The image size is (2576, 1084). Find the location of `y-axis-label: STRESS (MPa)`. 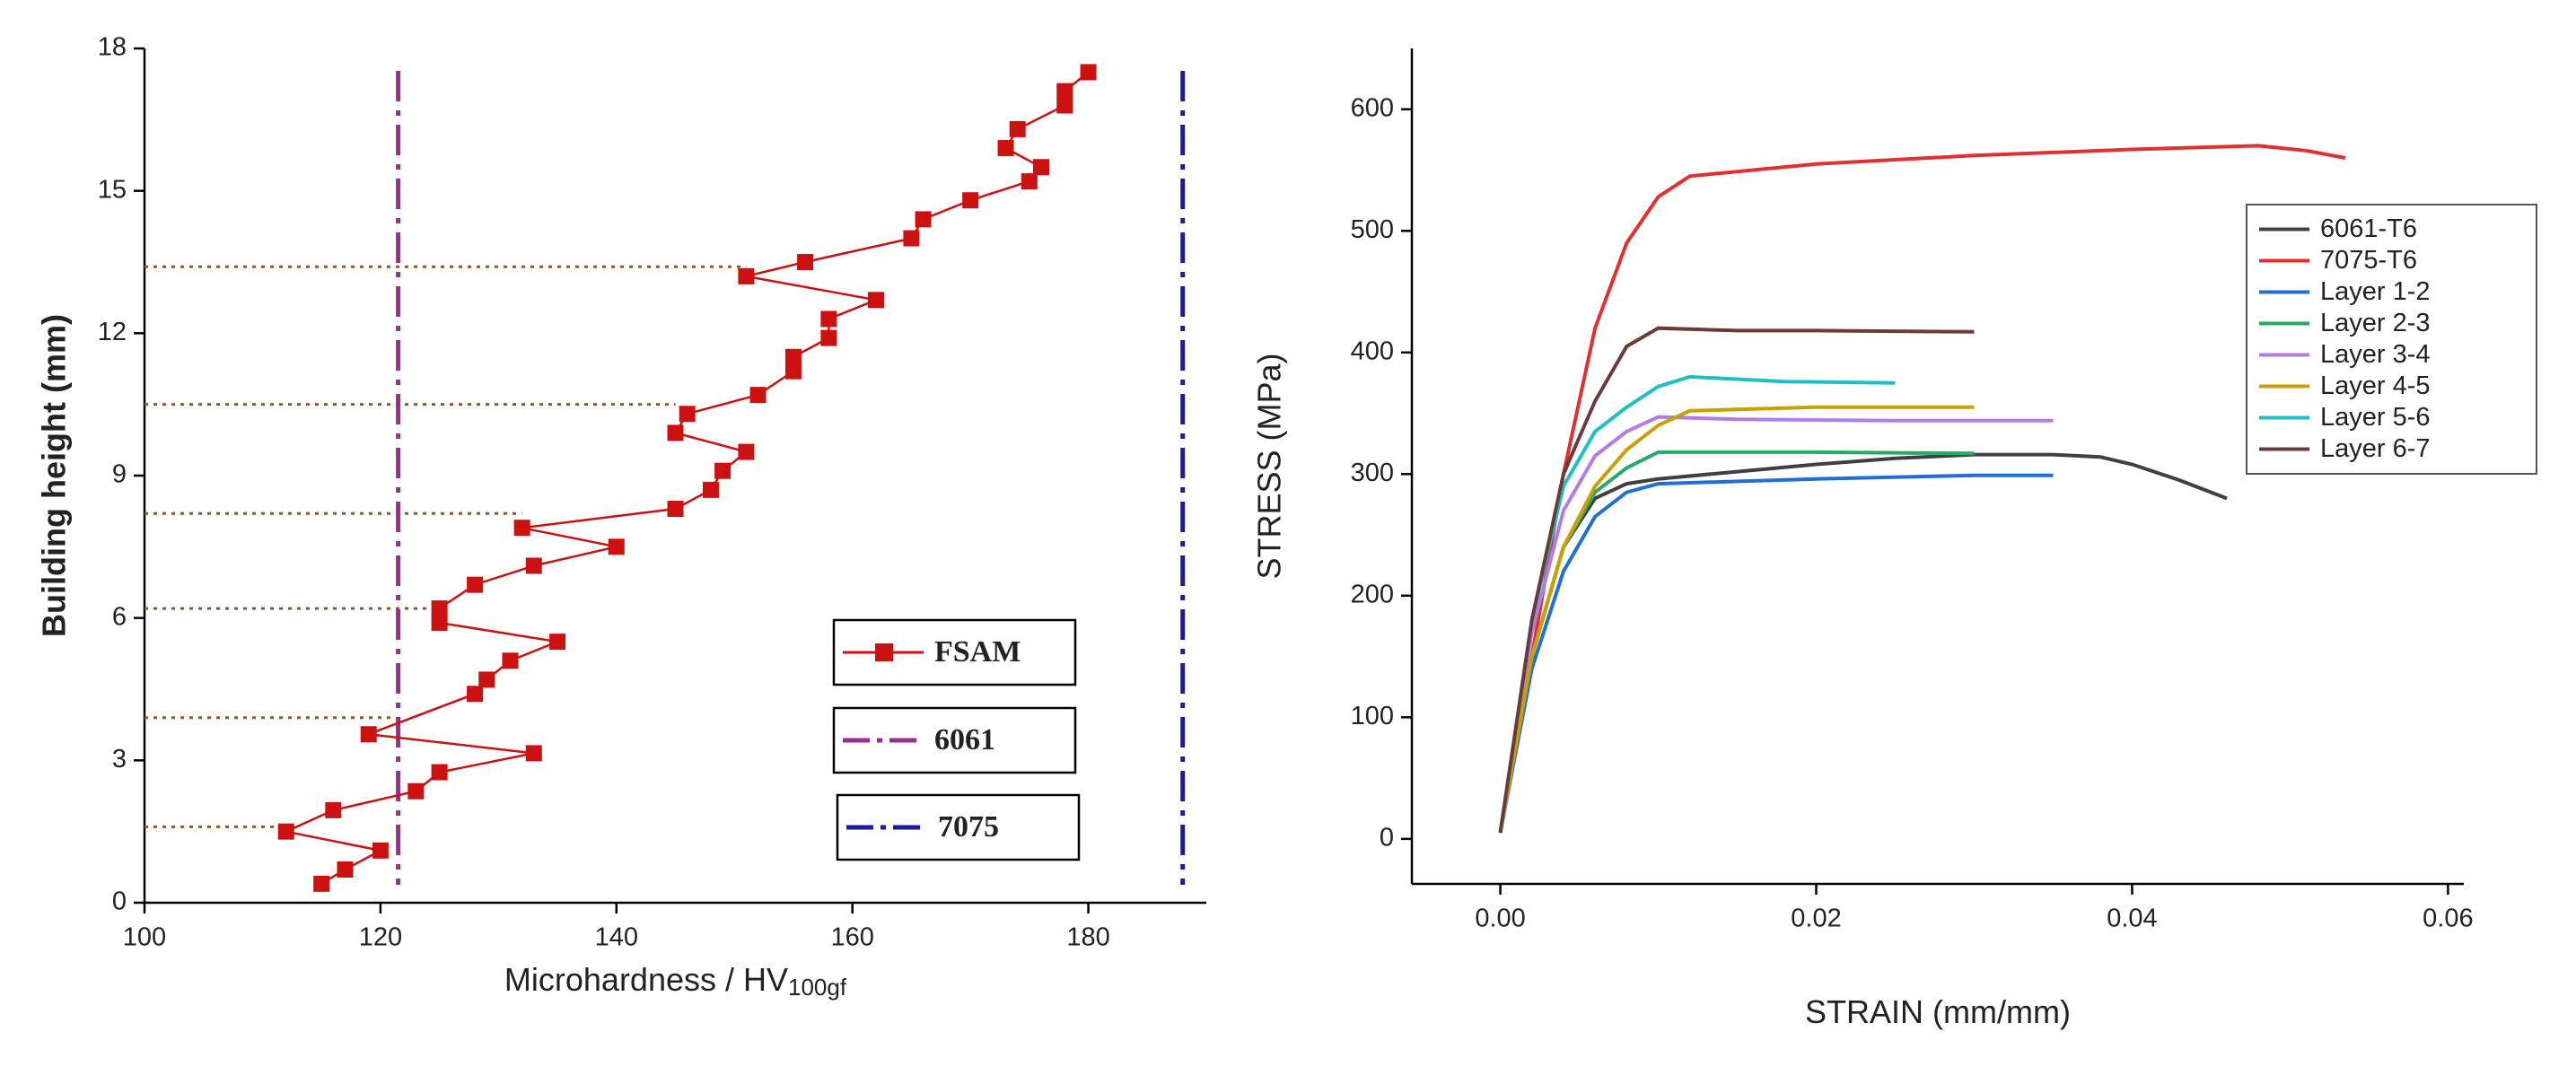

y-axis-label: STRESS (MPa) is located at coordinates (1269, 466).